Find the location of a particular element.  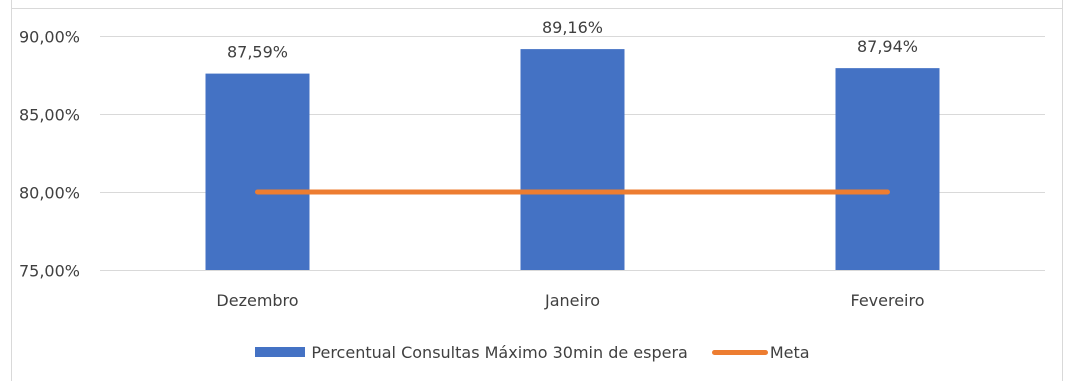

x-tick-label: Janeiro is located at coordinates (572, 300).